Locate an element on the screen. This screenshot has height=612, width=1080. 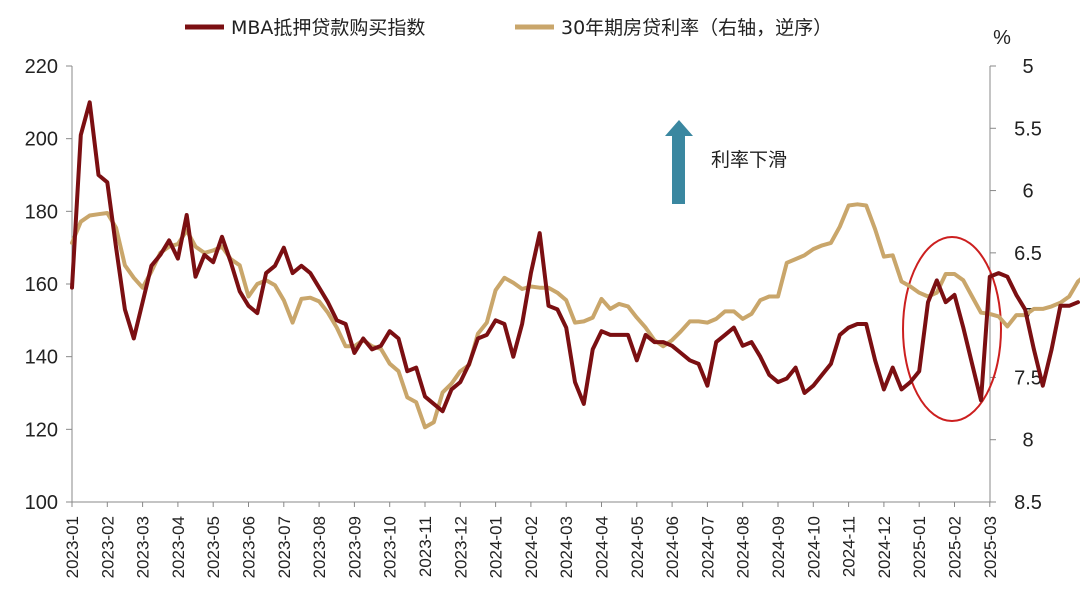
x-tick-label: 2023-05 is located at coordinates (213, 547).